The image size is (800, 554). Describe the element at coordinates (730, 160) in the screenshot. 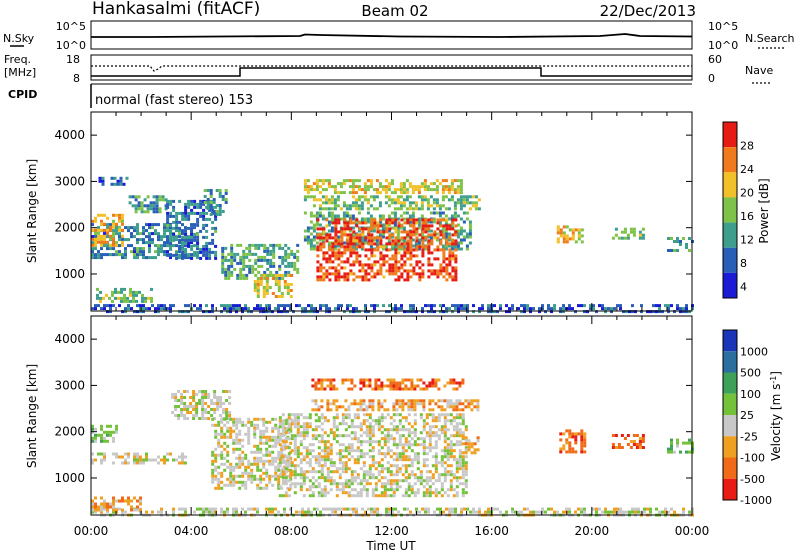

I see `colorbar-swatch` at that location.